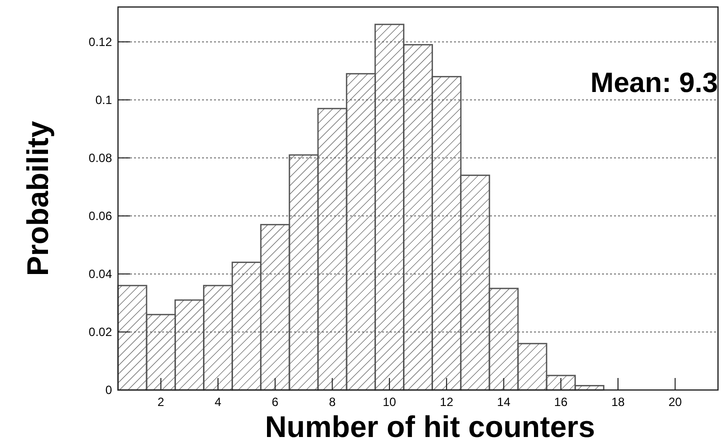 The height and width of the screenshot is (443, 722). Describe the element at coordinates (430, 427) in the screenshot. I see `x-axis-title: Number of hit counters` at that location.